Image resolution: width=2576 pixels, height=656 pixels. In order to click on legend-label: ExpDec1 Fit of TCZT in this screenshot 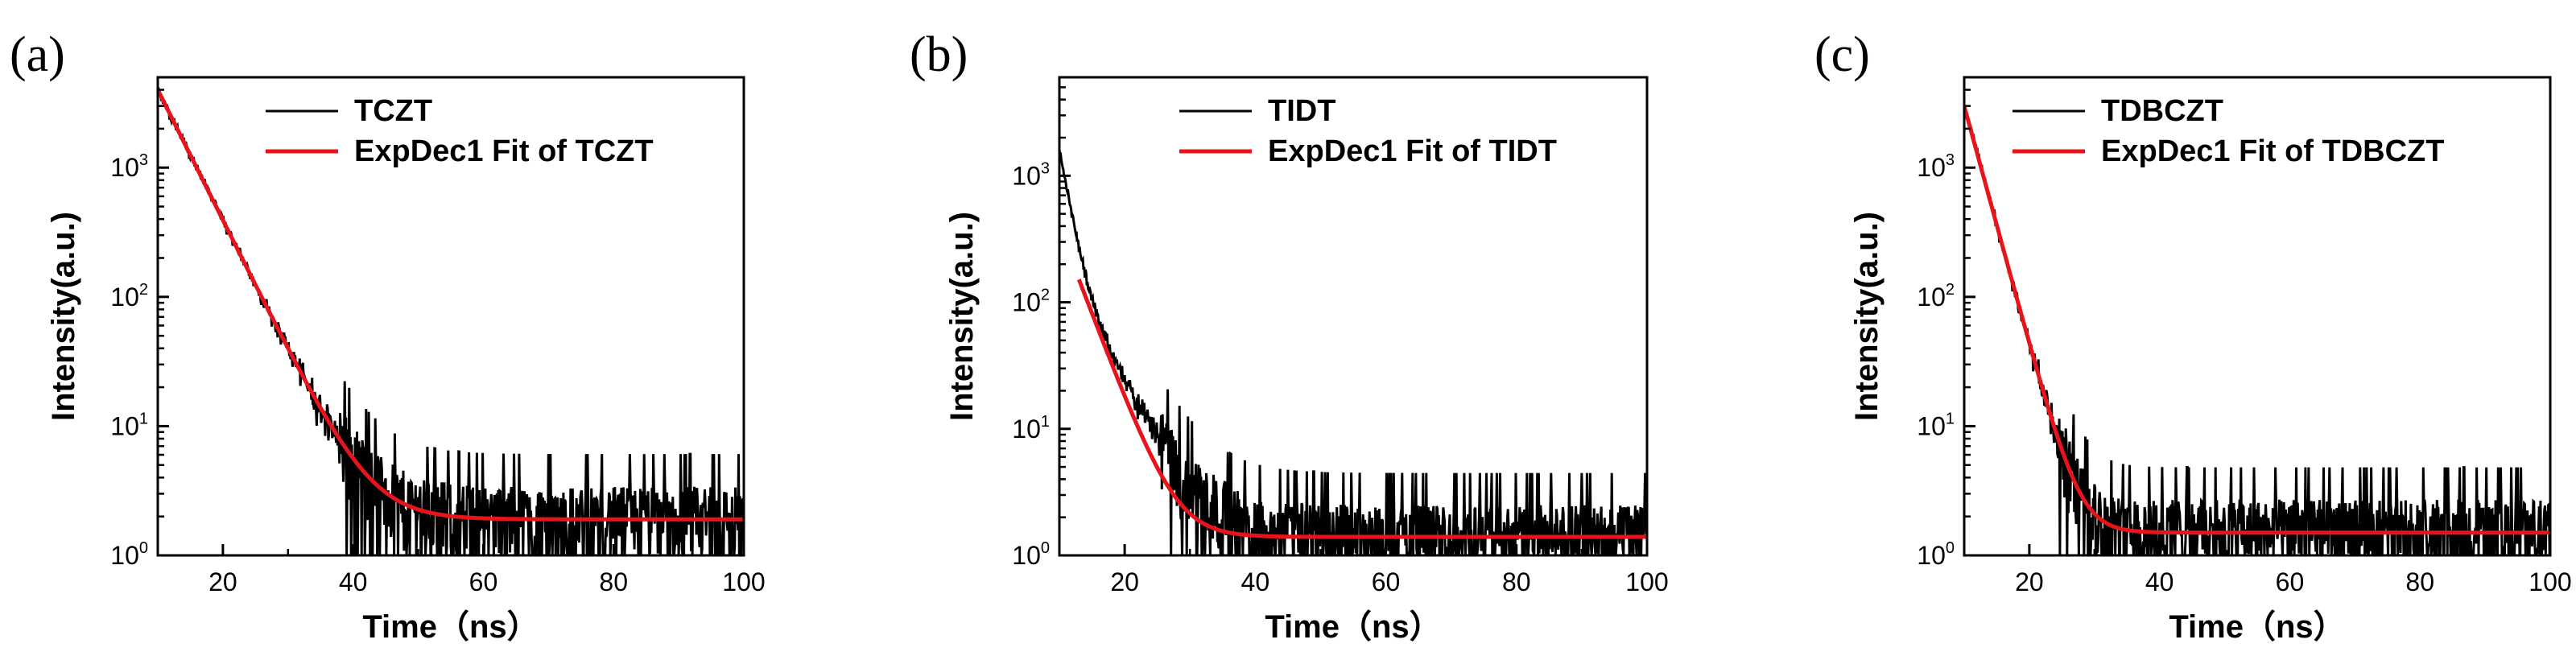, I will do `click(504, 151)`.